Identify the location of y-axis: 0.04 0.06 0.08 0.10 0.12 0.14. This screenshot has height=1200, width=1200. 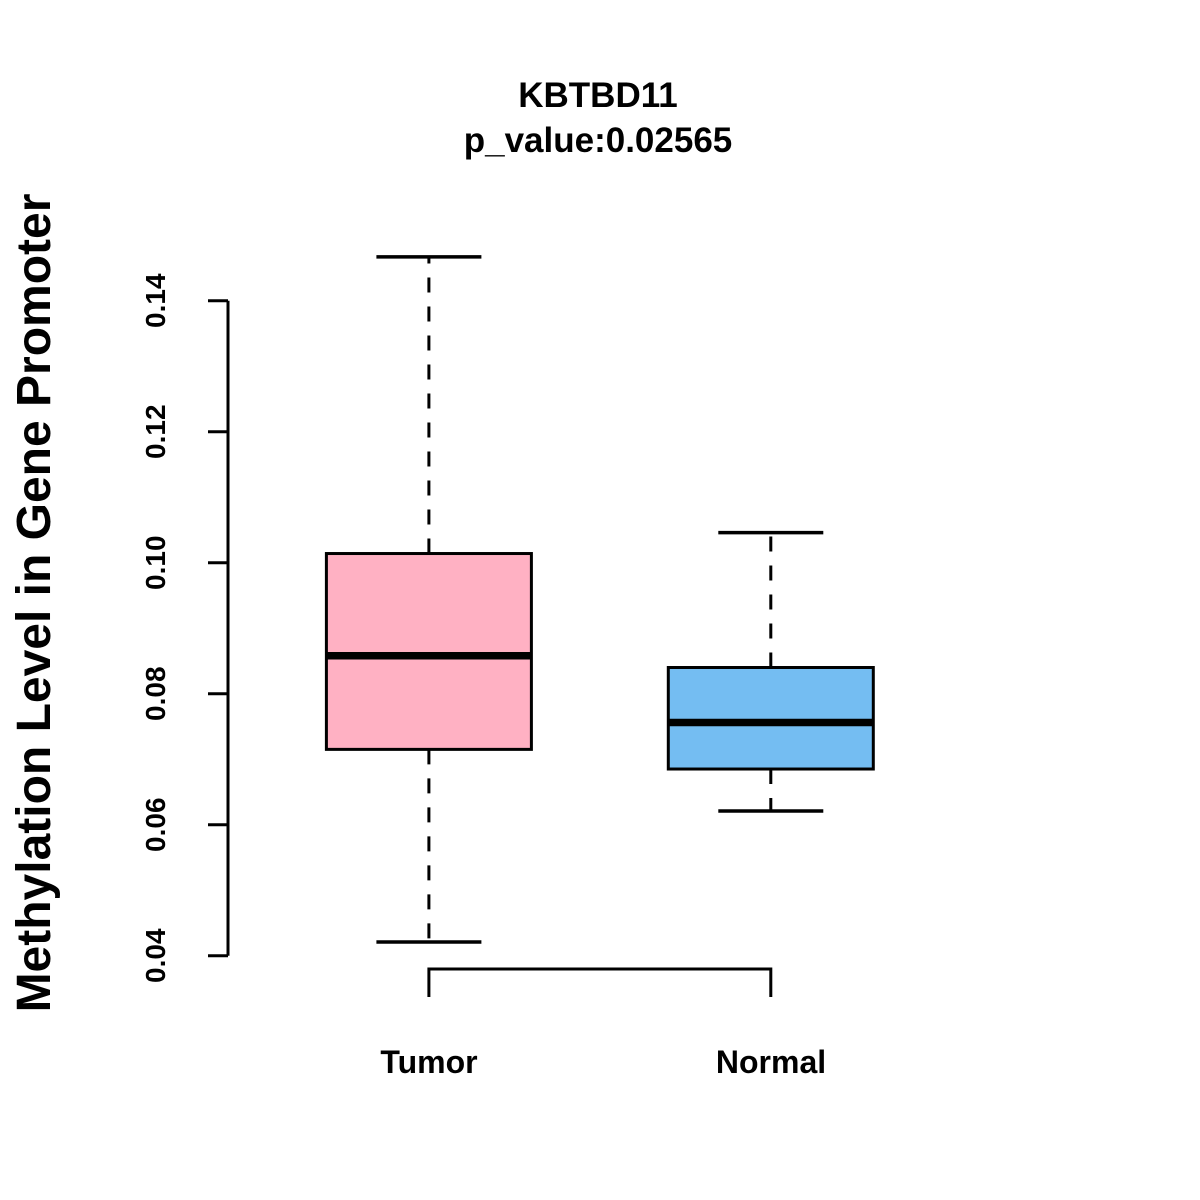
(185, 628).